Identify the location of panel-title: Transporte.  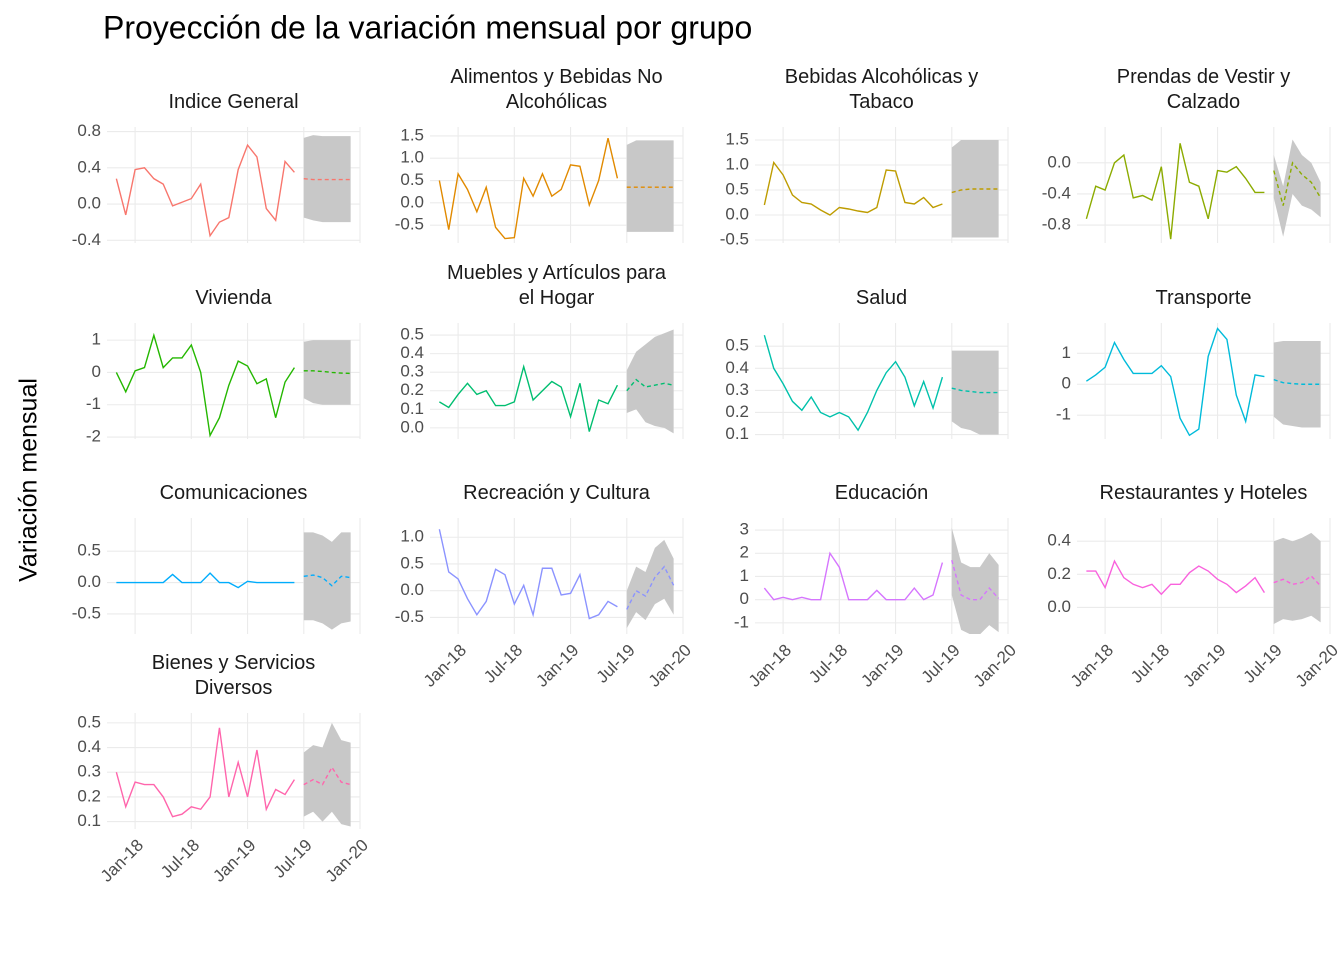
(1203, 298).